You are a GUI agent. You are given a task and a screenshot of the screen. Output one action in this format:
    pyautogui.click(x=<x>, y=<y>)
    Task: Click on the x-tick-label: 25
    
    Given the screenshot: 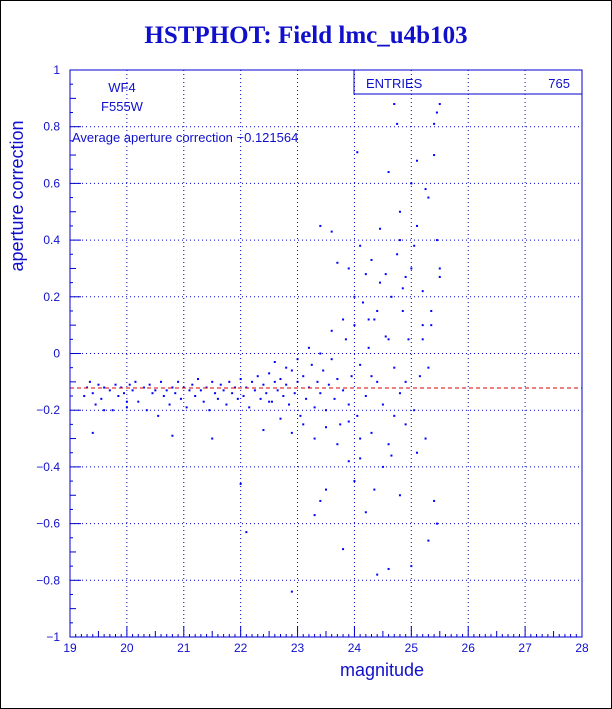 What is the action you would take?
    pyautogui.click(x=412, y=648)
    